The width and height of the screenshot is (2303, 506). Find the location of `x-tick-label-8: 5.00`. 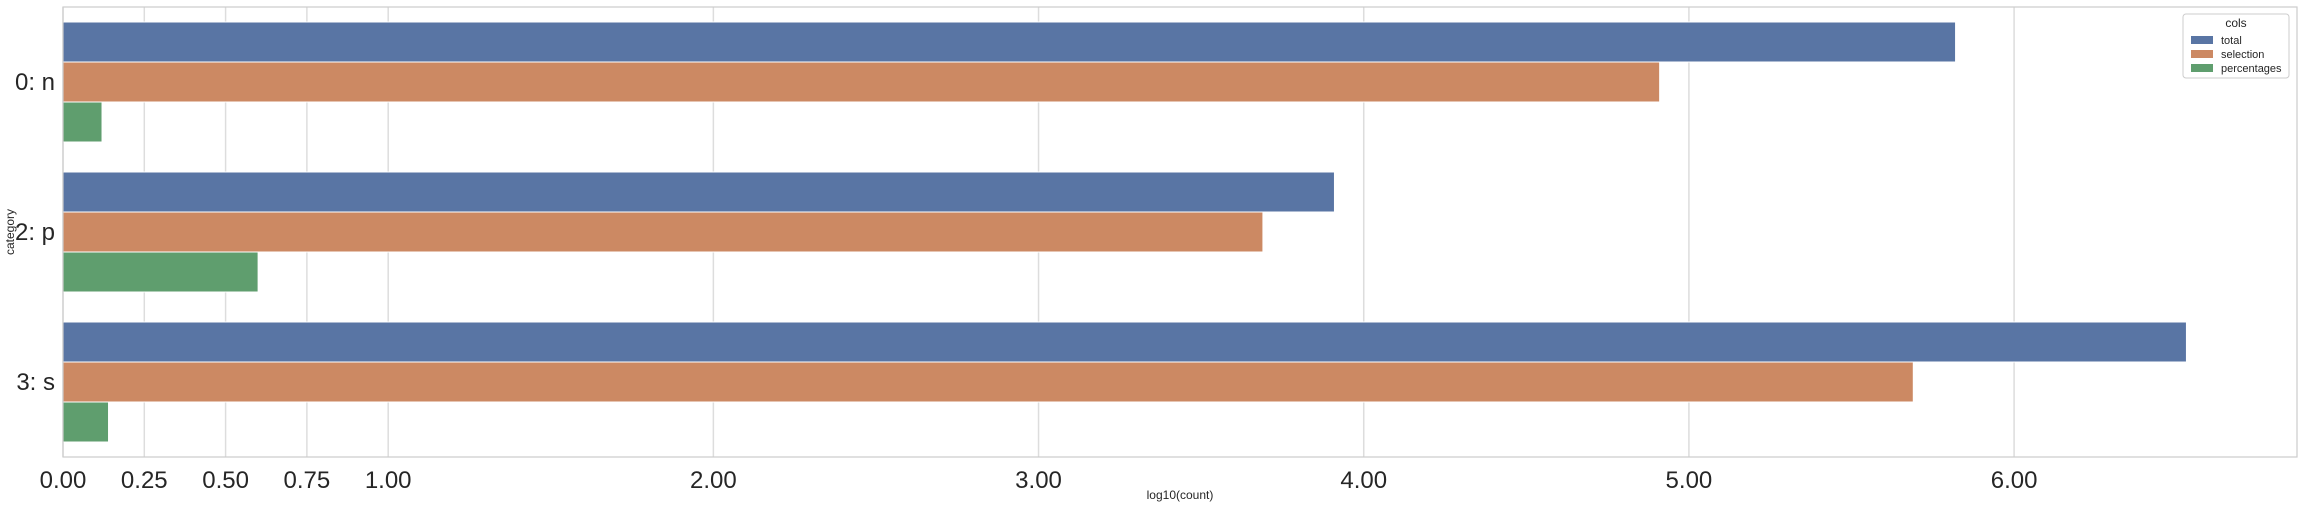

x-tick-label-8: 5.00 is located at coordinates (1689, 480).